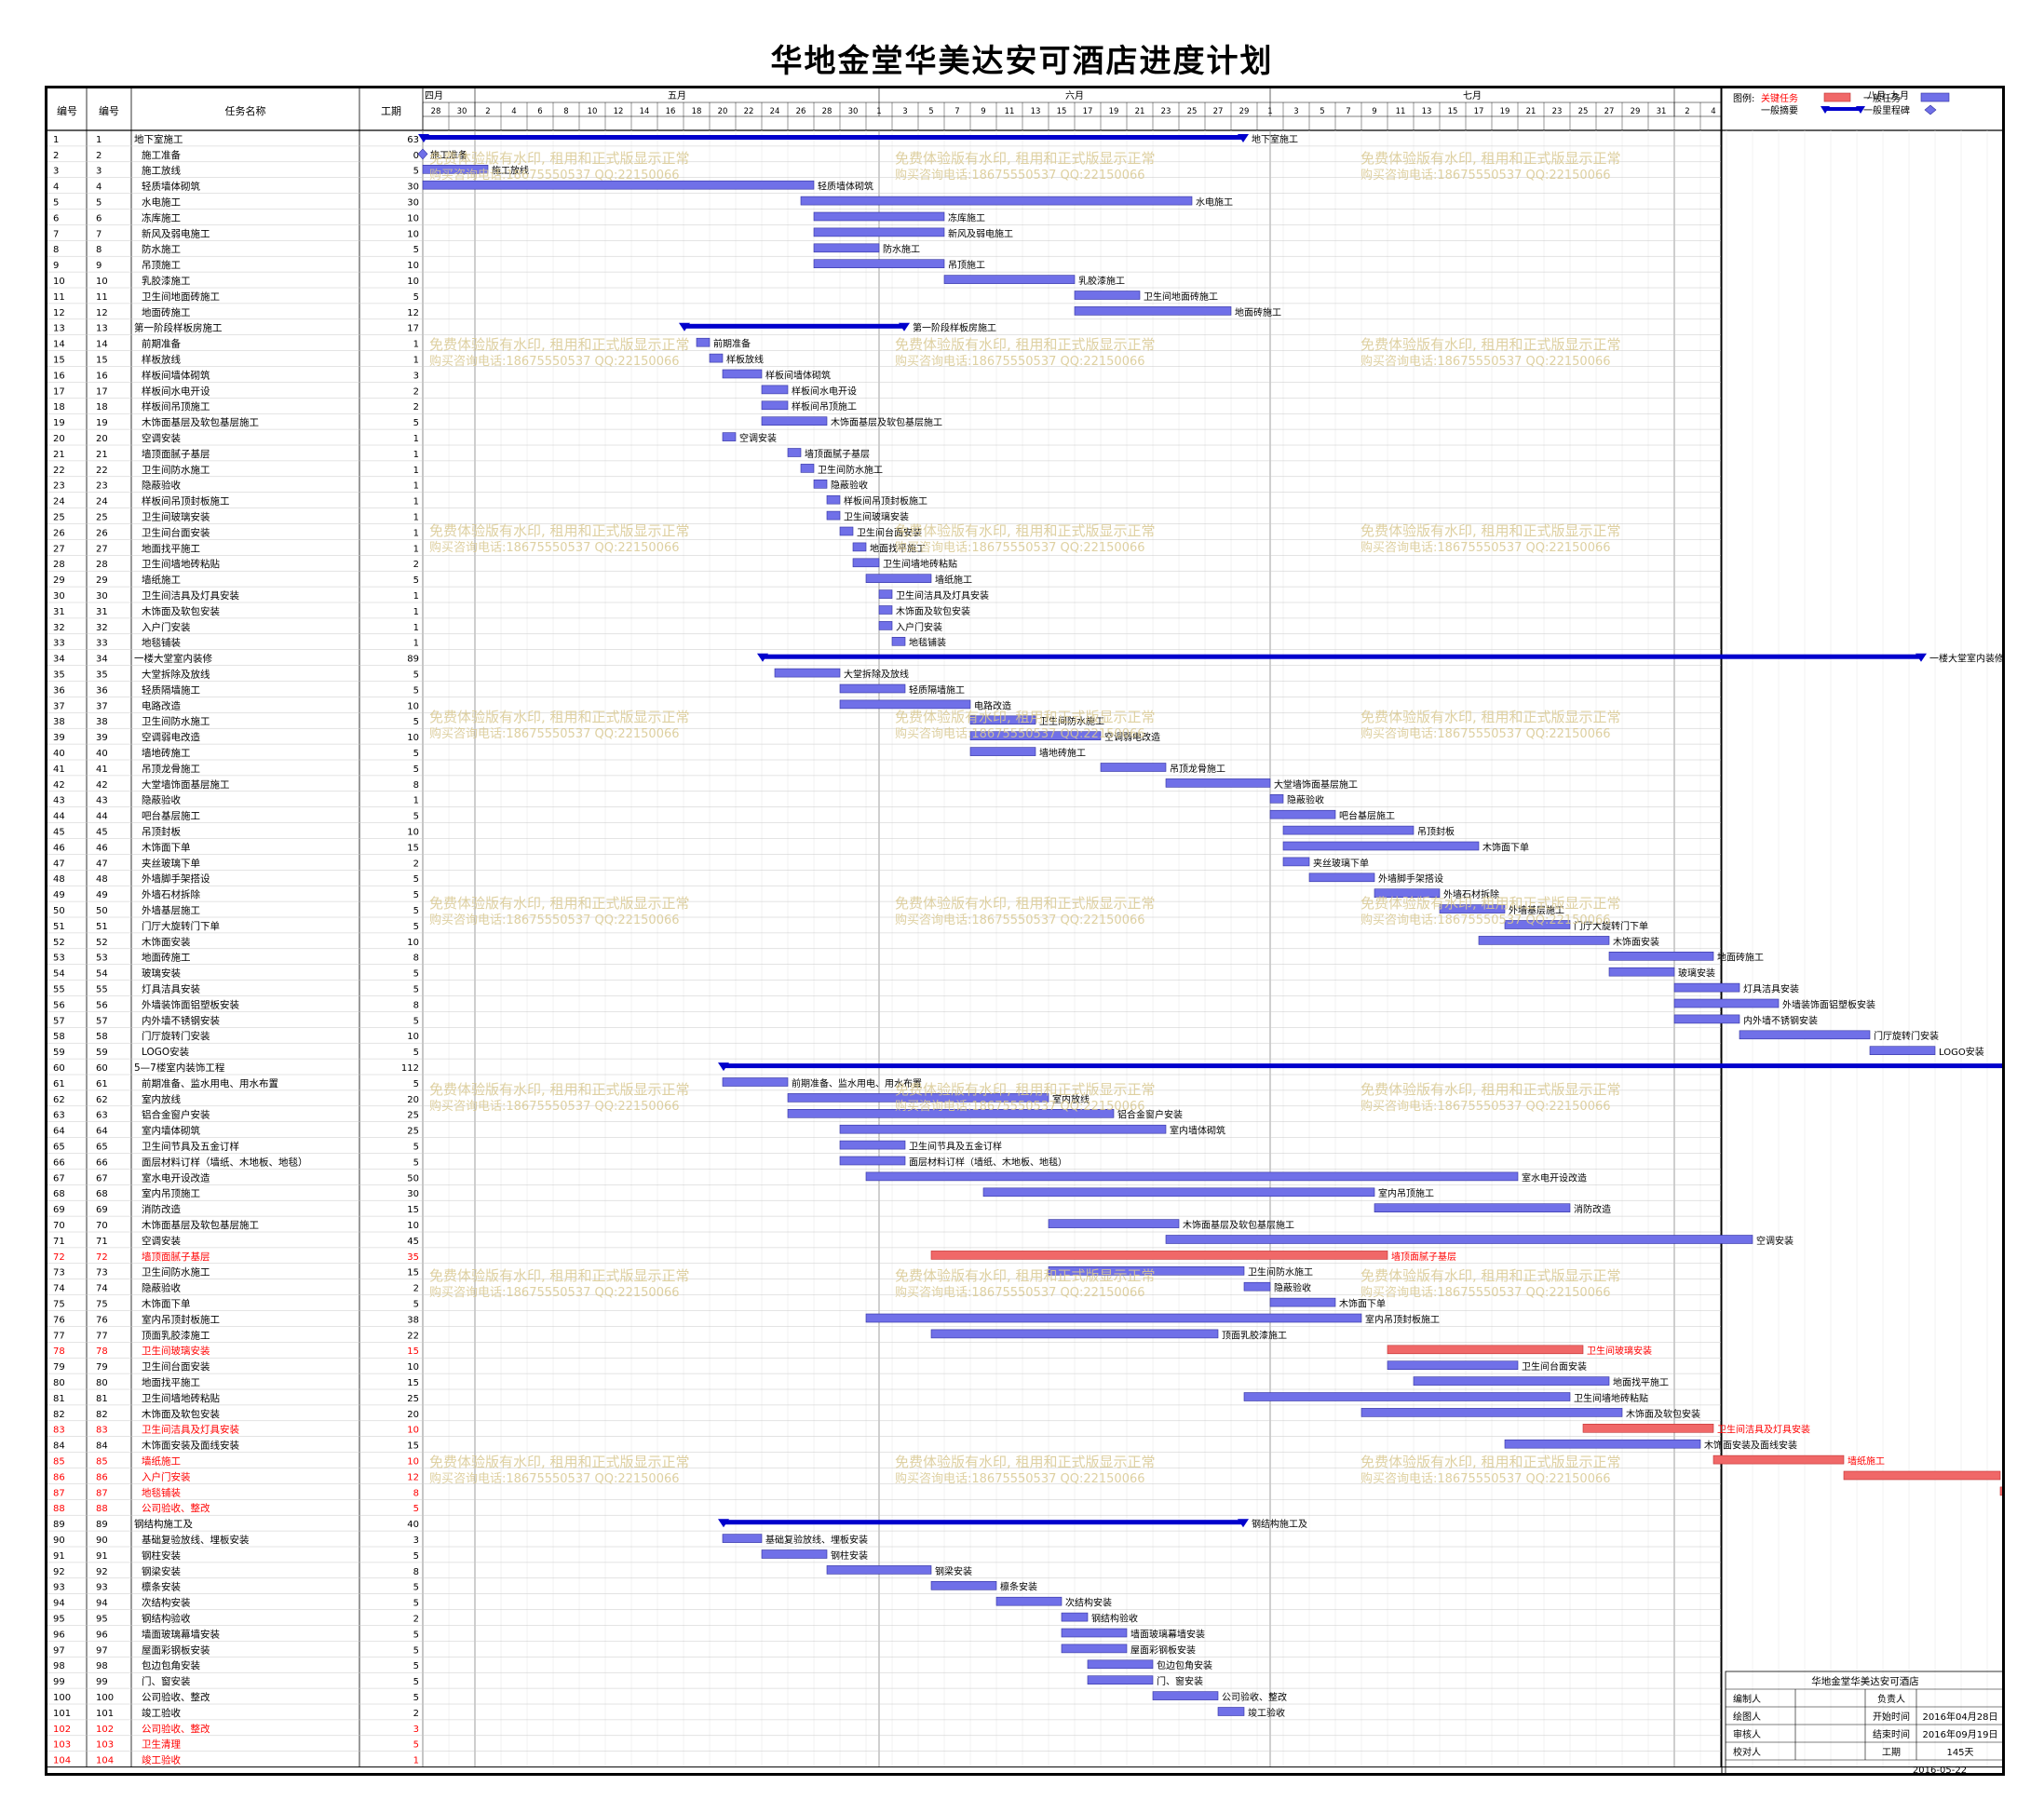 The width and height of the screenshot is (2044, 1813). I want to click on task-id: 49, so click(102, 895).